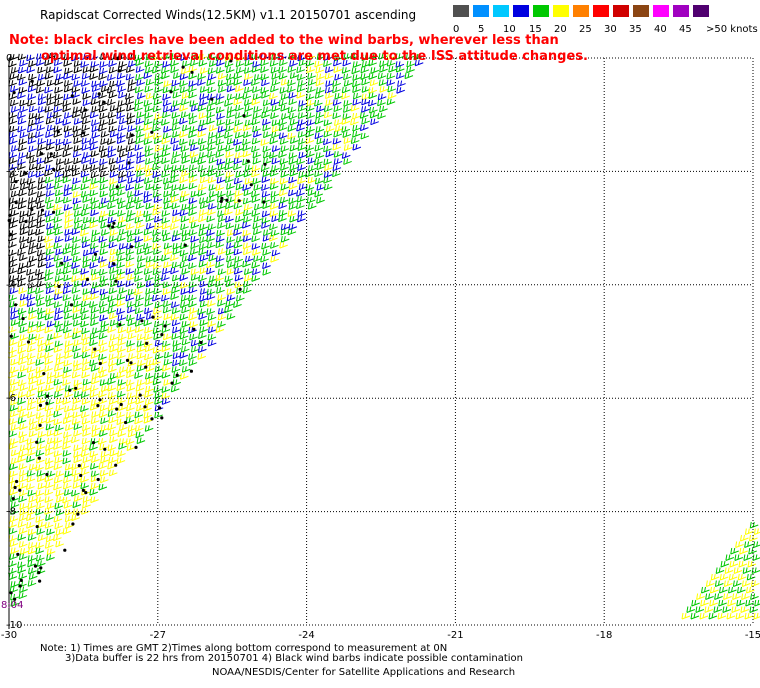 This screenshot has height=688, width=760. I want to click on lat-tick-label: 0, so click(9, 58).